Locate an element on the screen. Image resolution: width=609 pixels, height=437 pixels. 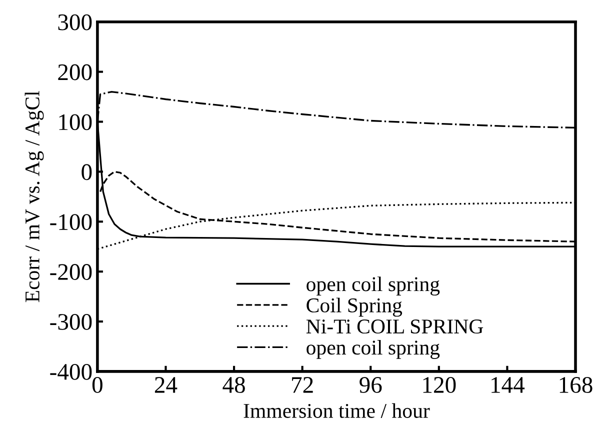
x-tick-label: 0 is located at coordinates (97, 384).